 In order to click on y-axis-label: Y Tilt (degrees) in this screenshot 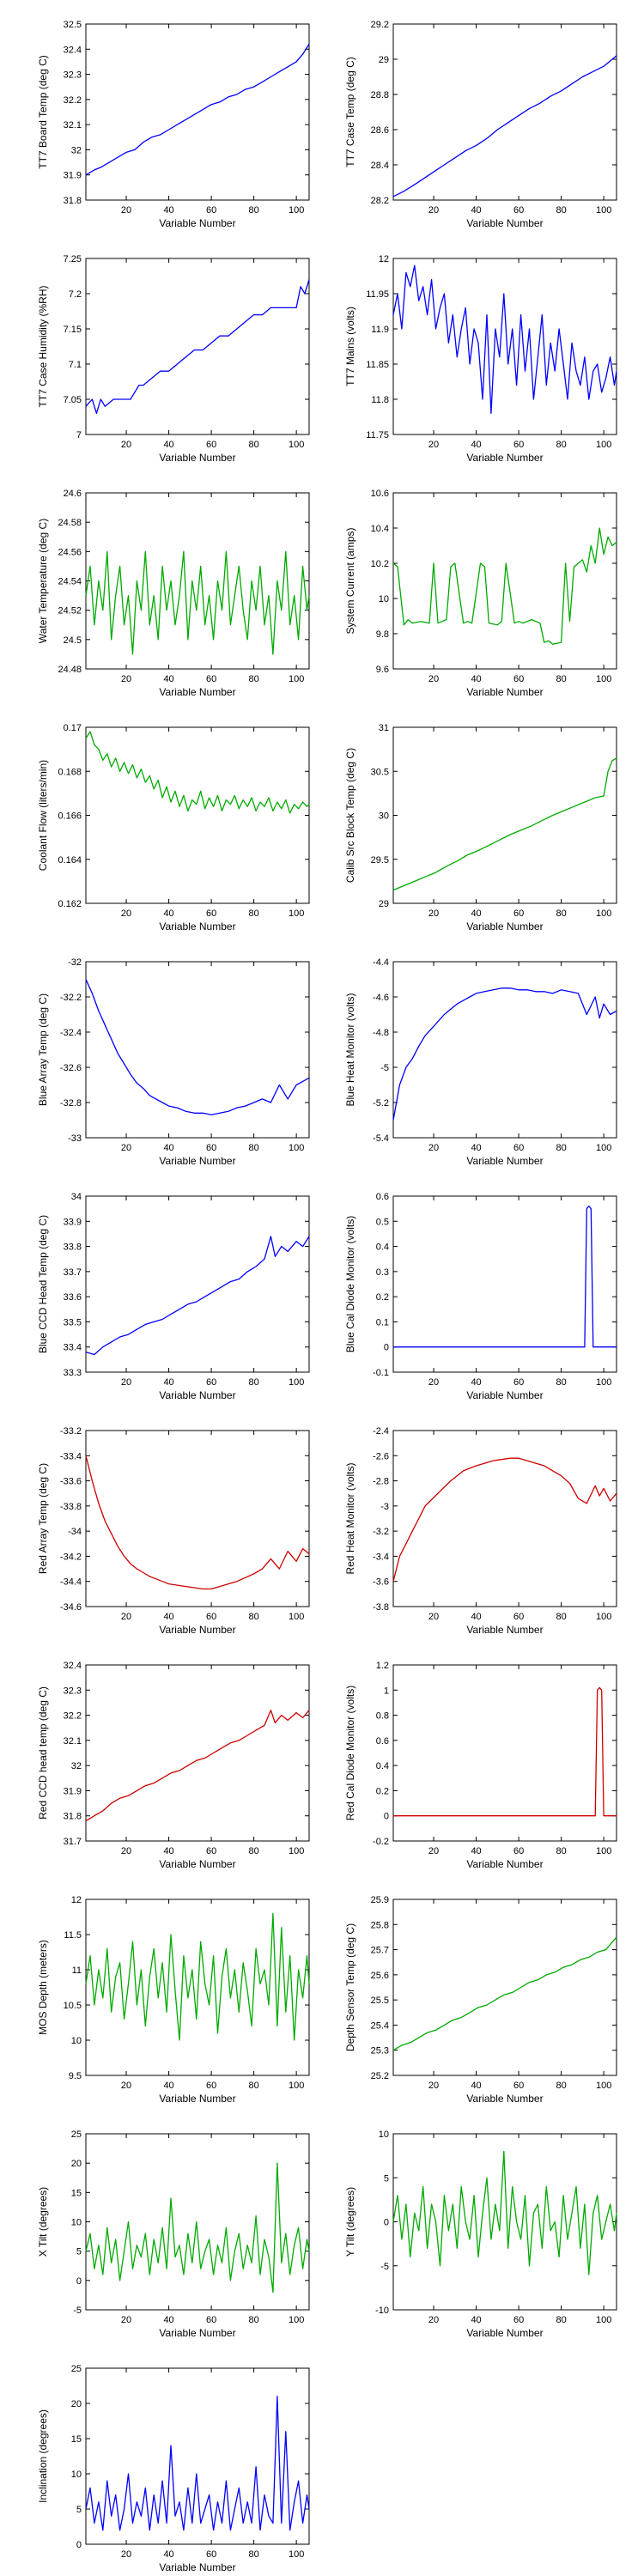, I will do `click(350, 2222)`.